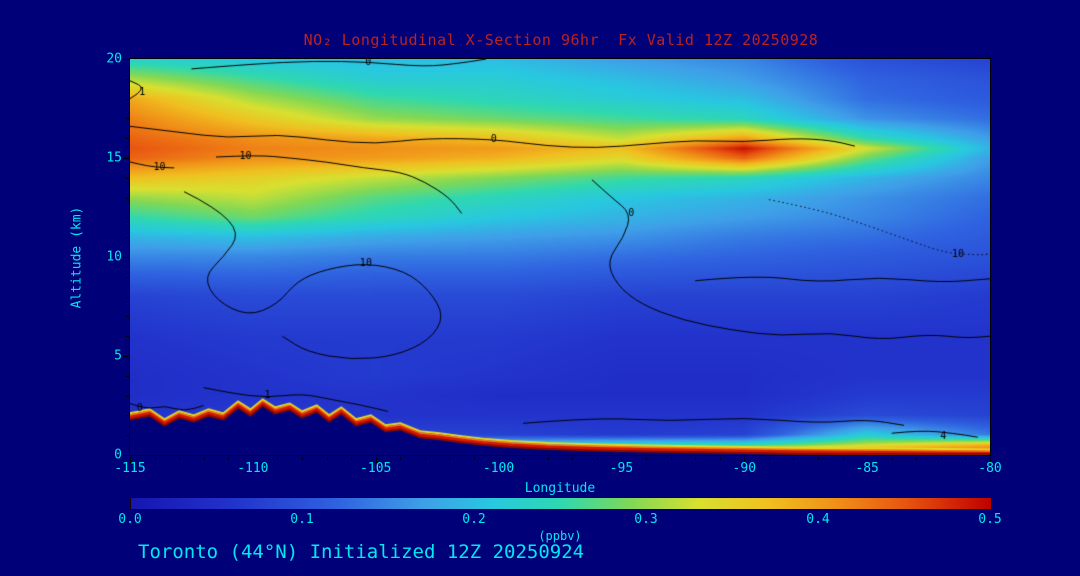  I want to click on footer-init-label: Toronto (44°N) Initialized 12Z 20250924, so click(361, 552).